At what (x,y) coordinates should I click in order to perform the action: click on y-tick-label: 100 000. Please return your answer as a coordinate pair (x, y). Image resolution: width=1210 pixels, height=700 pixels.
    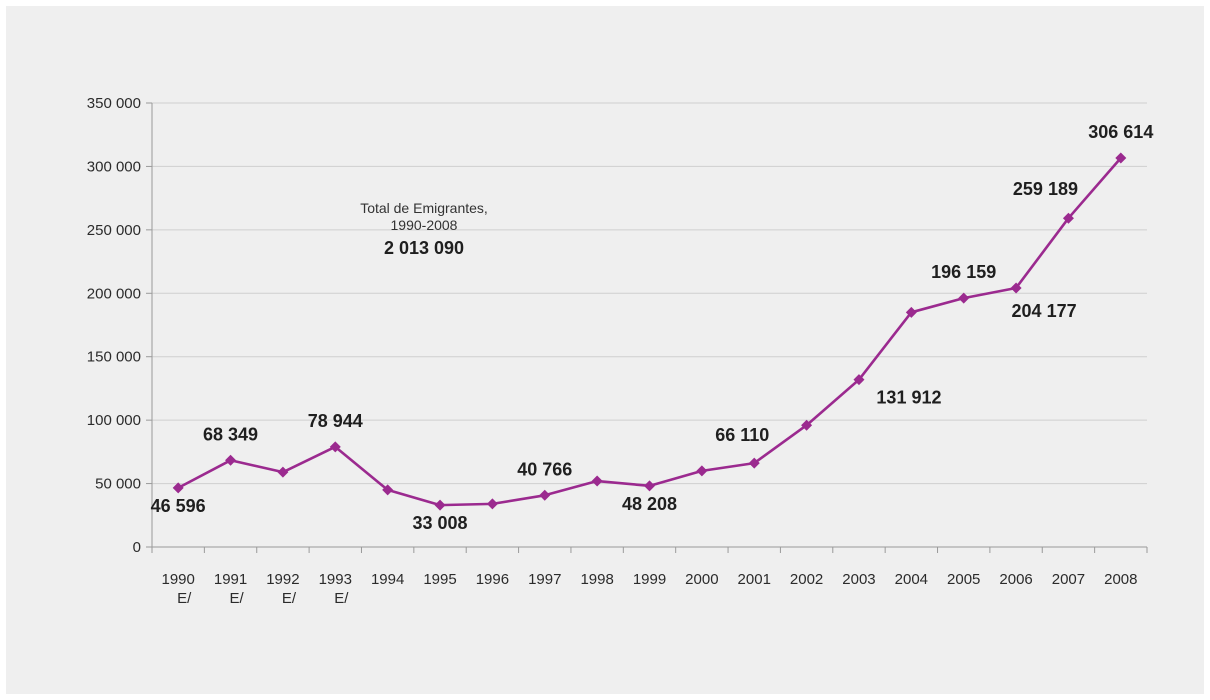
    Looking at the image, I should click on (114, 420).